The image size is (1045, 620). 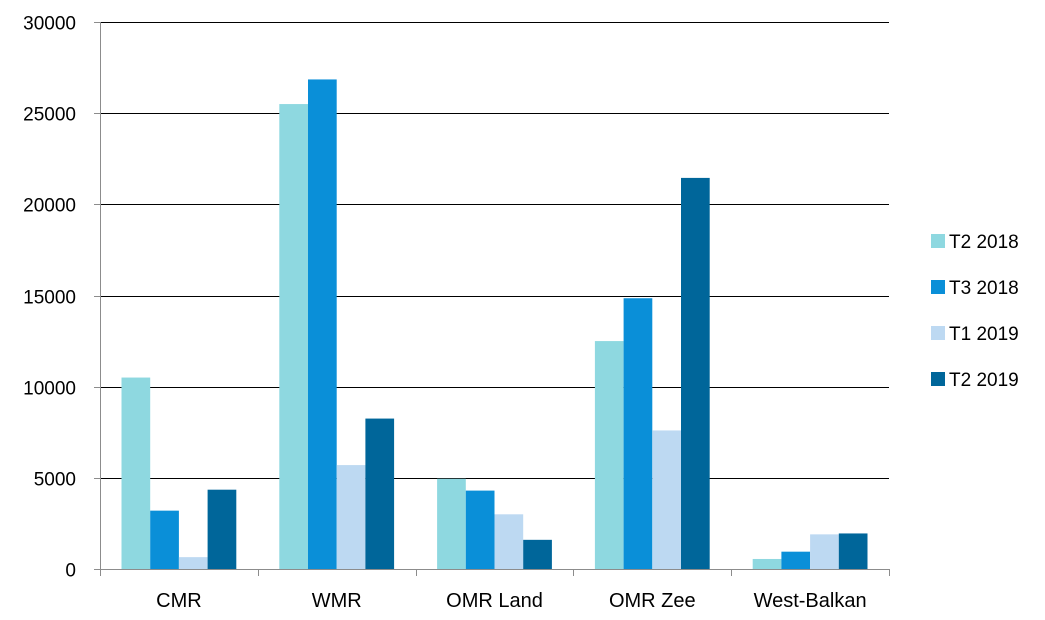 What do you see at coordinates (322, 324) in the screenshot?
I see `bar-wmr-t3-2018` at bounding box center [322, 324].